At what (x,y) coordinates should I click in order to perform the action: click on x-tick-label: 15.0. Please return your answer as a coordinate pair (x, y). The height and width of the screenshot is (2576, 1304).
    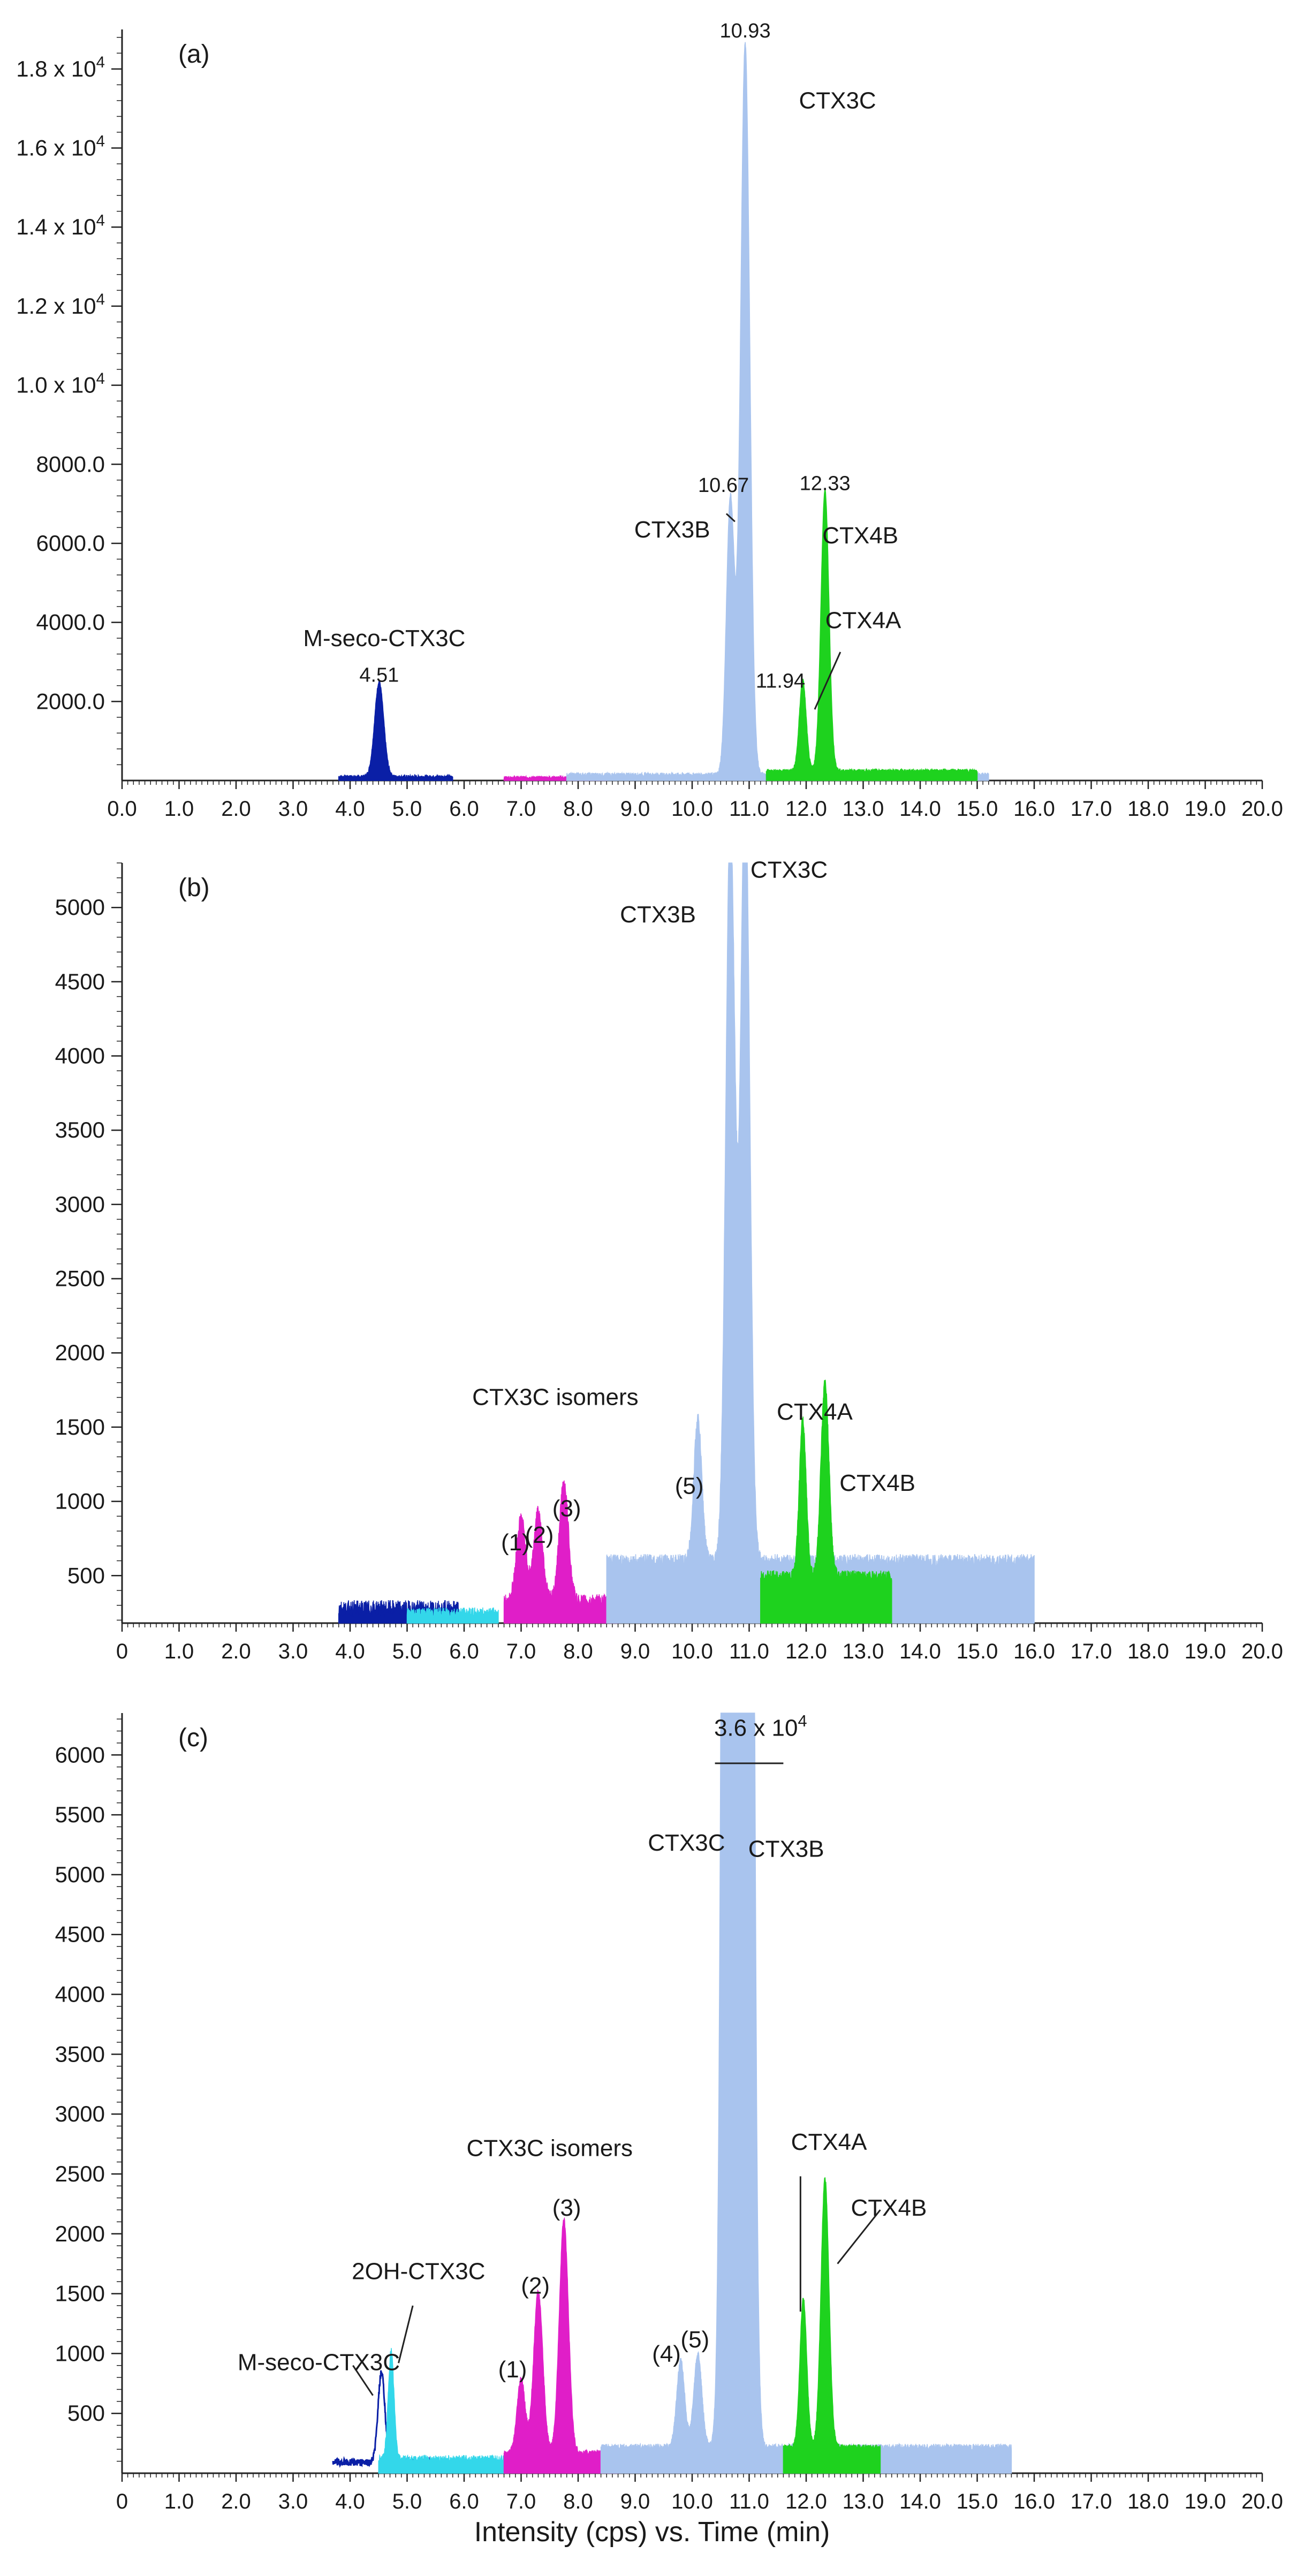
    Looking at the image, I should click on (978, 809).